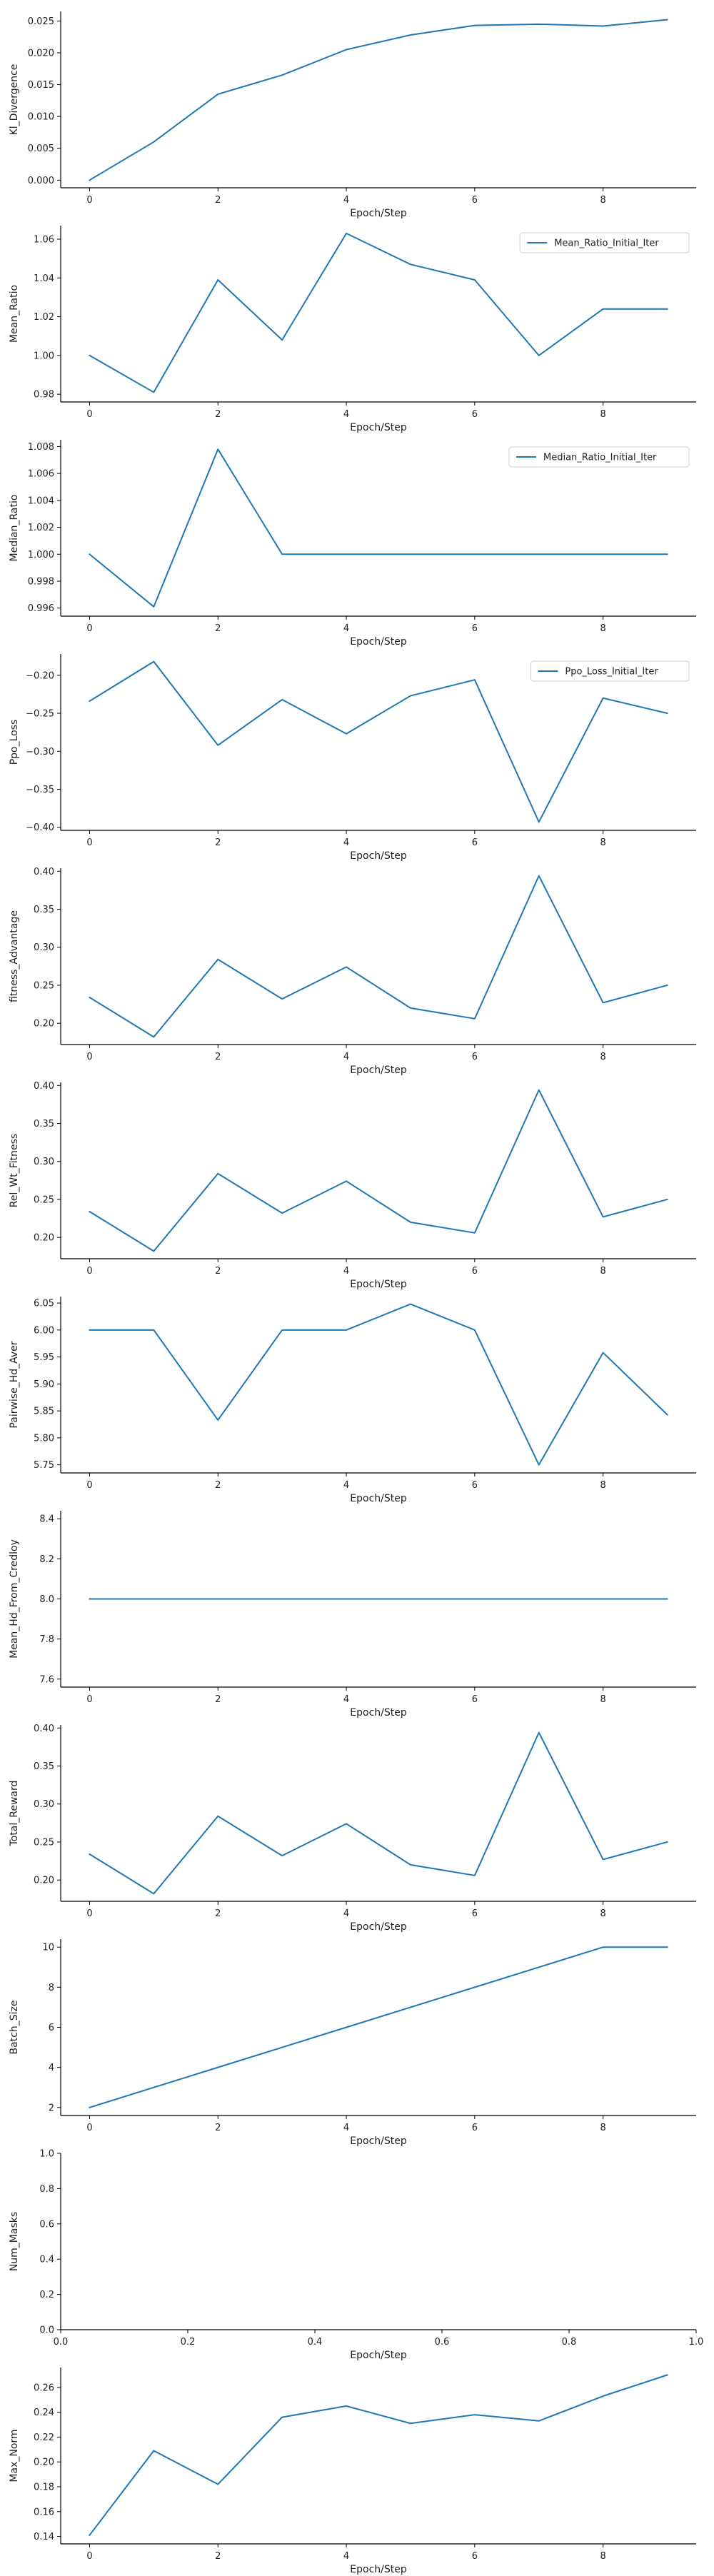 Image resolution: width=714 pixels, height=2576 pixels. Describe the element at coordinates (41, 474) in the screenshot. I see `y-tick-label: 1.006` at that location.